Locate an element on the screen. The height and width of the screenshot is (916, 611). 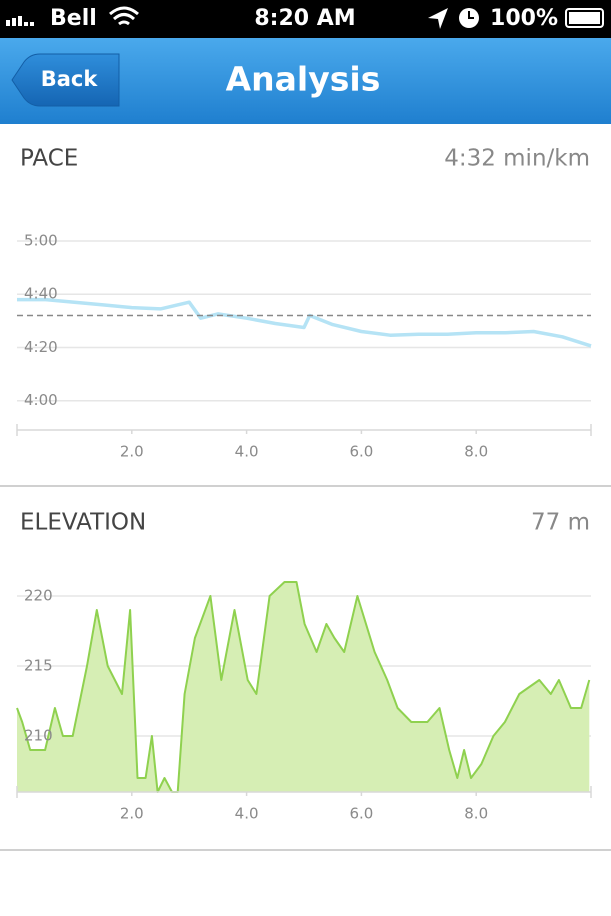
nav-title: Analysis is located at coordinates (303, 79).